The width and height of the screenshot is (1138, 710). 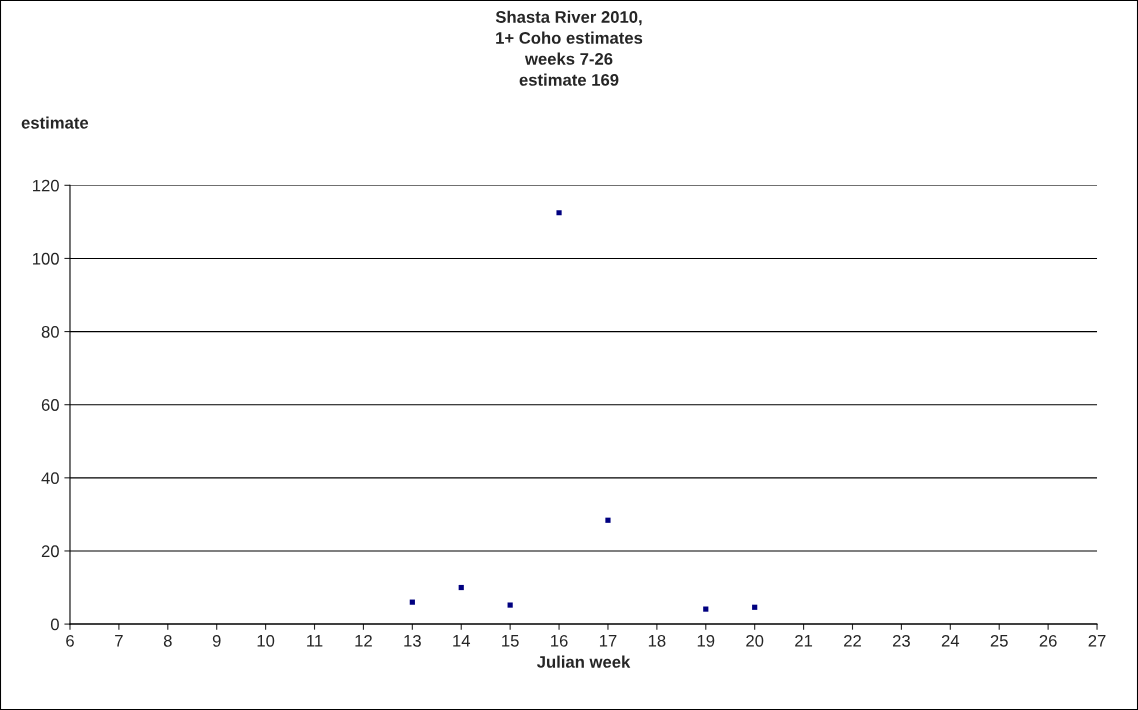 I want to click on x-axis-title: Julian week, so click(x=583, y=661).